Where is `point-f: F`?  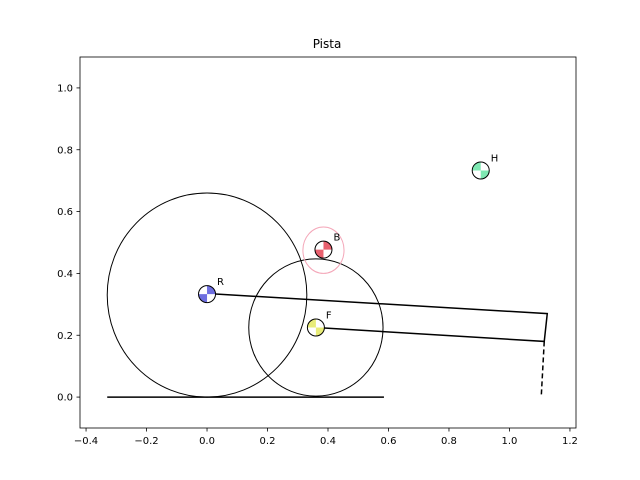 point-f: F is located at coordinates (319, 324).